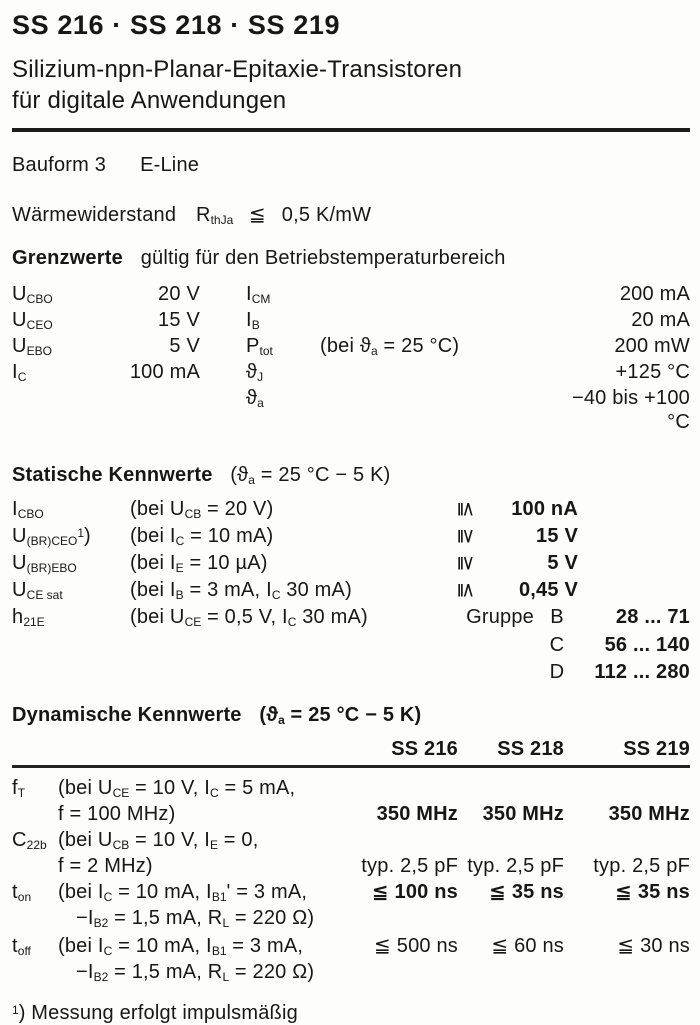 This screenshot has height=1025, width=700. I want to click on static-value: 100 nA, so click(544, 509).